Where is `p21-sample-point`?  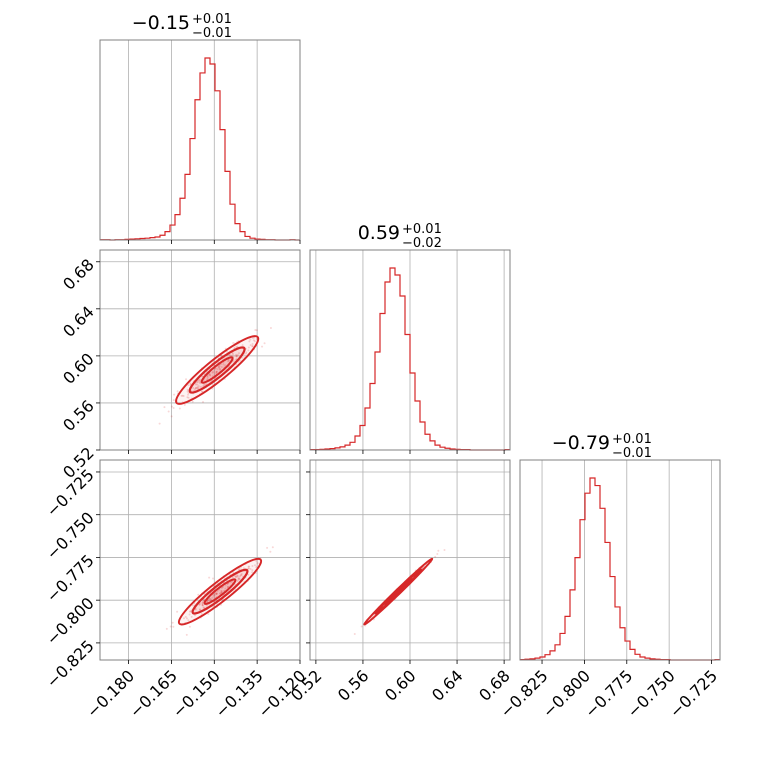 p21-sample-point is located at coordinates (444, 550).